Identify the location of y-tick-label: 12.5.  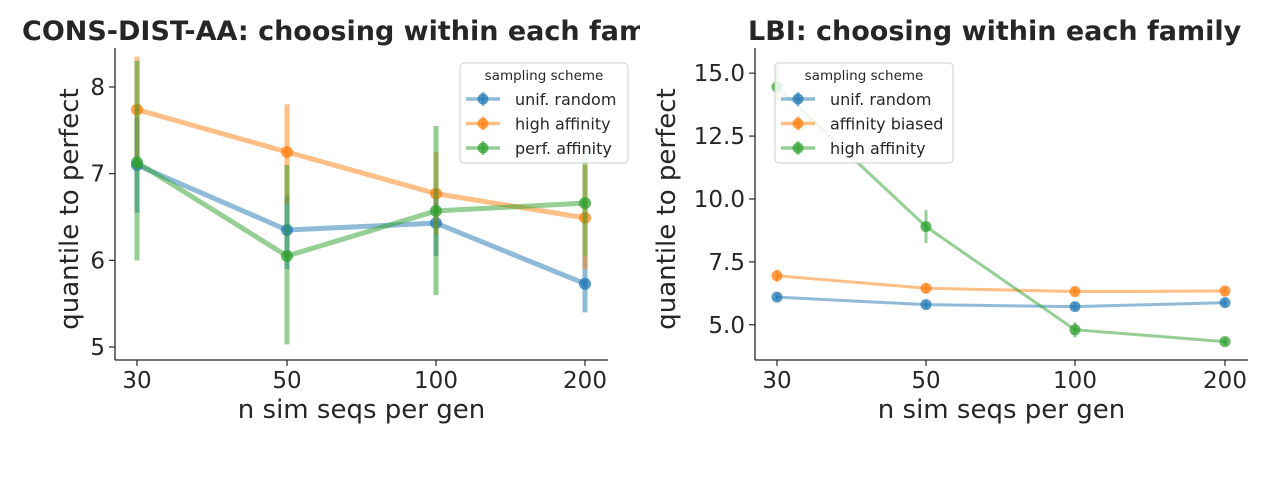
(719, 137).